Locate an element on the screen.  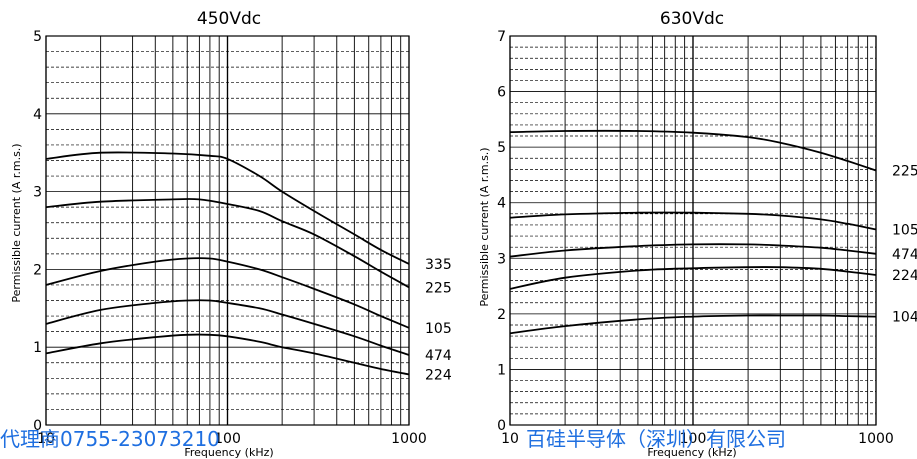
chart-title: 450Vdc is located at coordinates (229, 19).